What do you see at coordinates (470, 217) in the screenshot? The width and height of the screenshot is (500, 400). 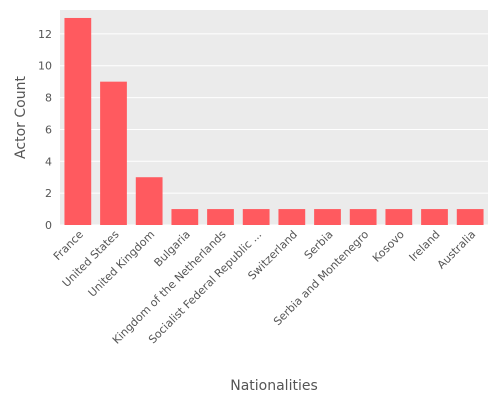 I see `bar-australia` at bounding box center [470, 217].